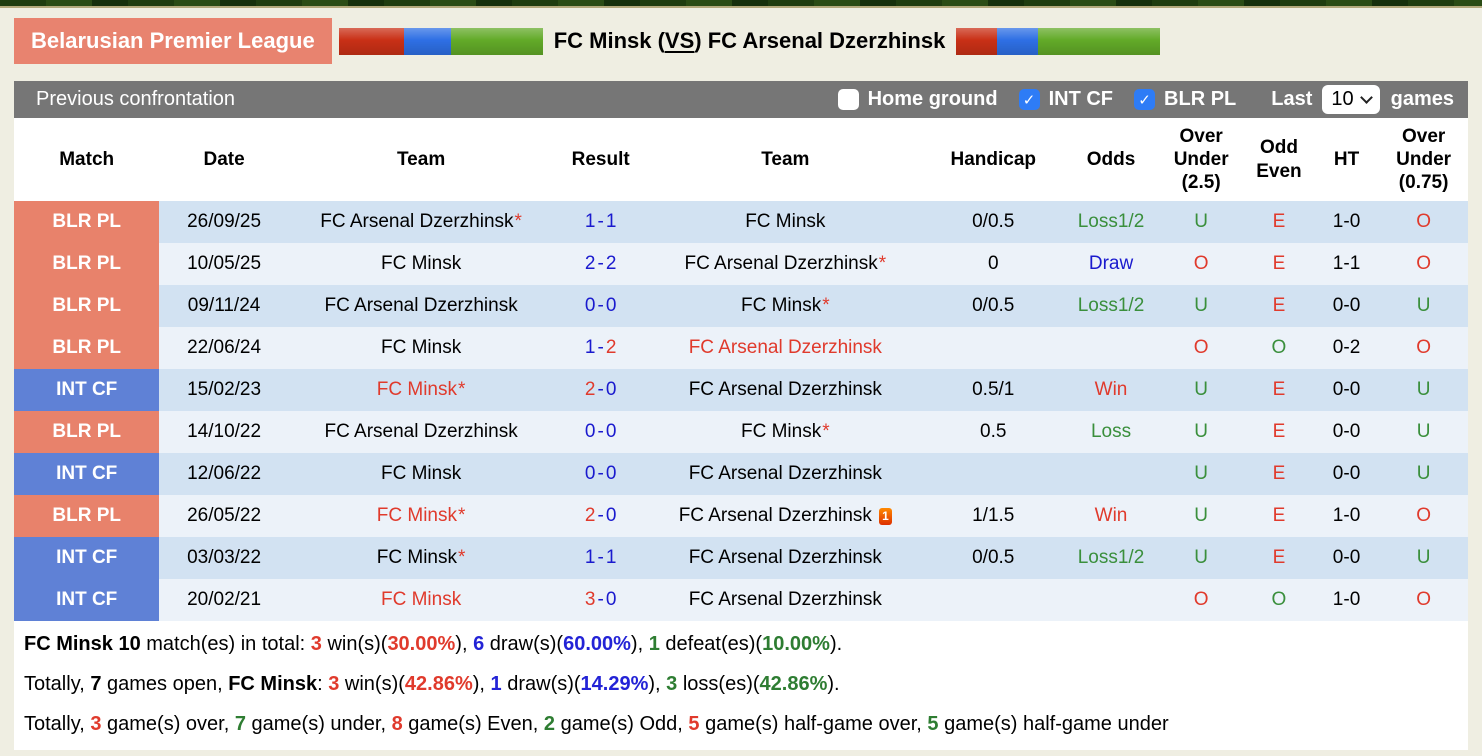  I want to click on home-team-cell: FC Arsenal Dzerzhinsk, so click(421, 306).